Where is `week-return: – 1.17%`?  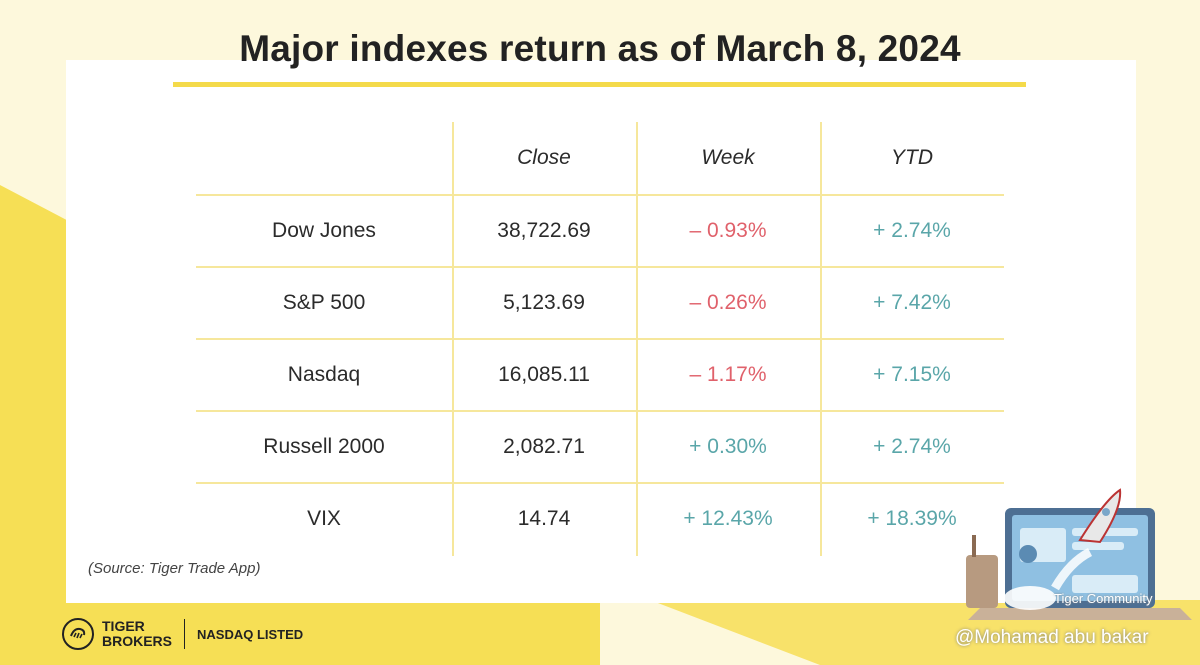 week-return: – 1.17% is located at coordinates (728, 374).